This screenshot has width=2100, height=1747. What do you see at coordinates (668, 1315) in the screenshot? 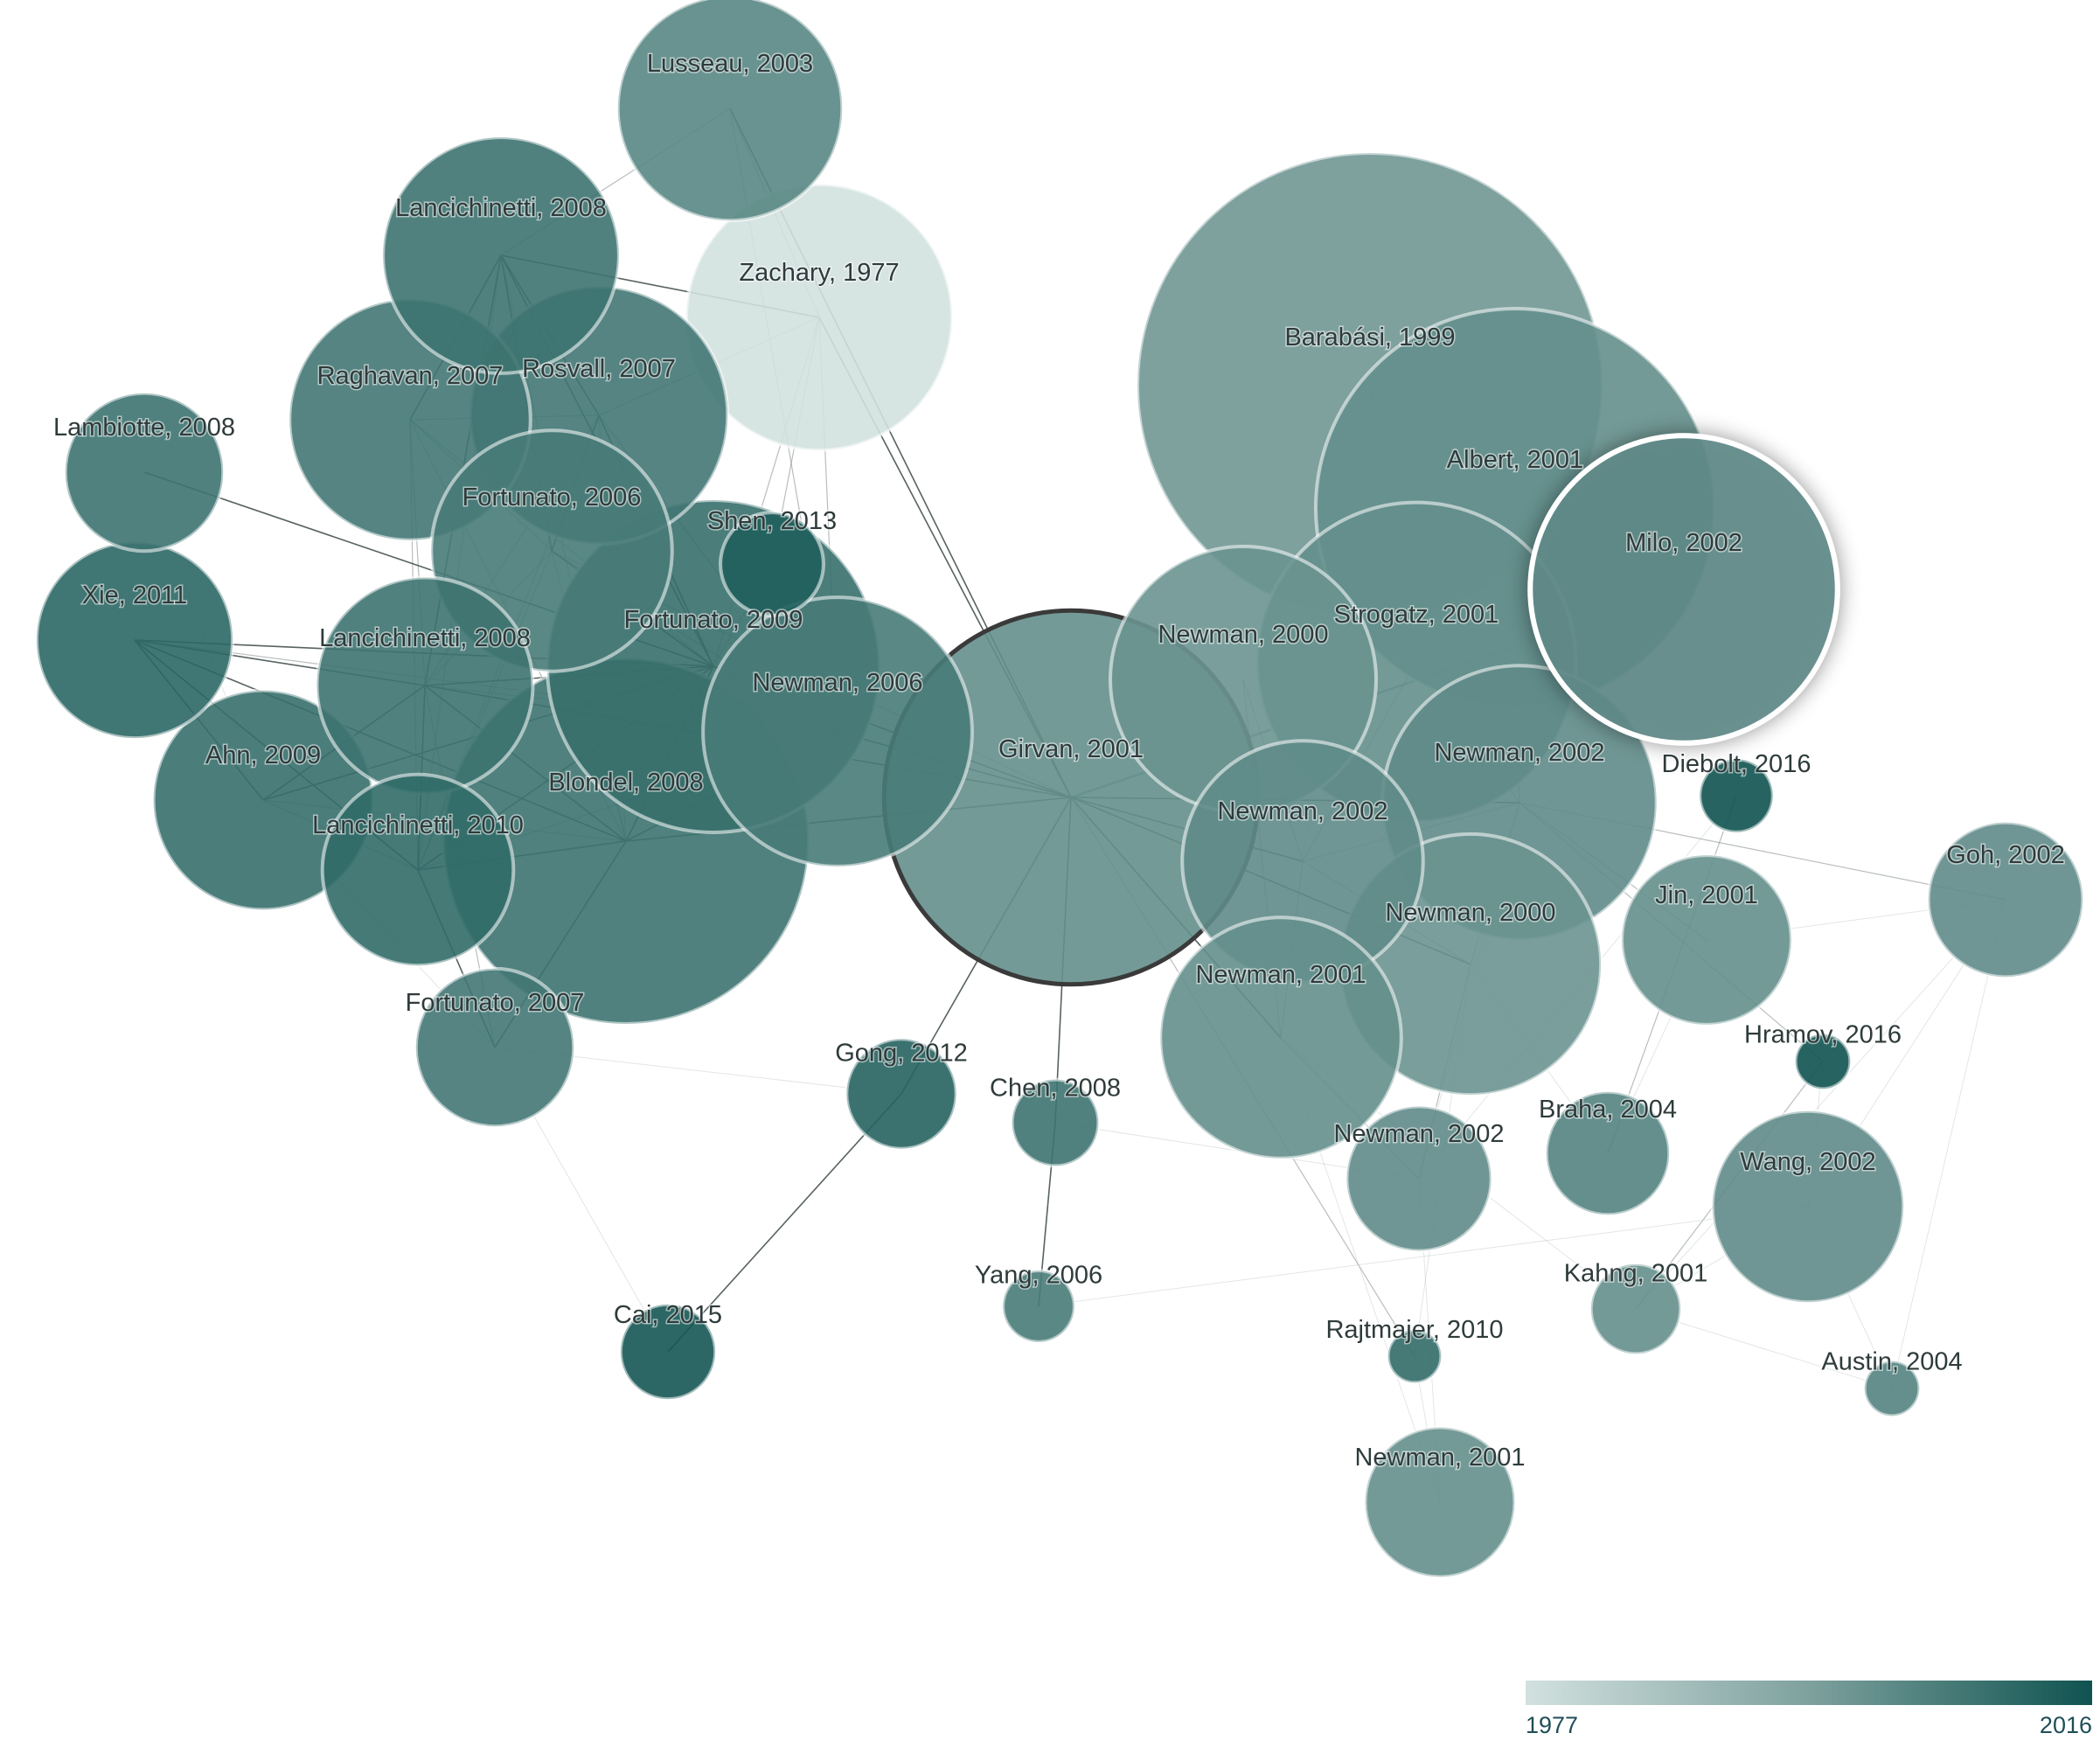
I see `paper-label: Cai, 2015` at bounding box center [668, 1315].